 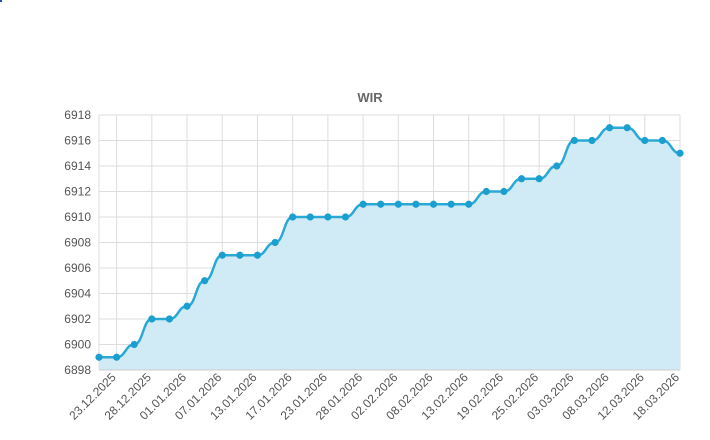 I want to click on y-tick-label: 6902, so click(x=77, y=319).